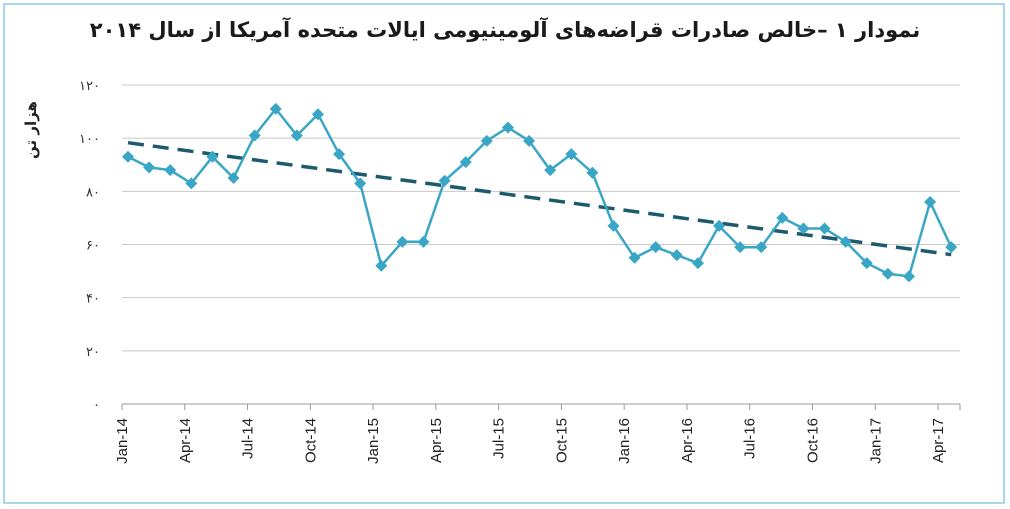  What do you see at coordinates (373, 441) in the screenshot?
I see `x-tick-label: Jan-15` at bounding box center [373, 441].